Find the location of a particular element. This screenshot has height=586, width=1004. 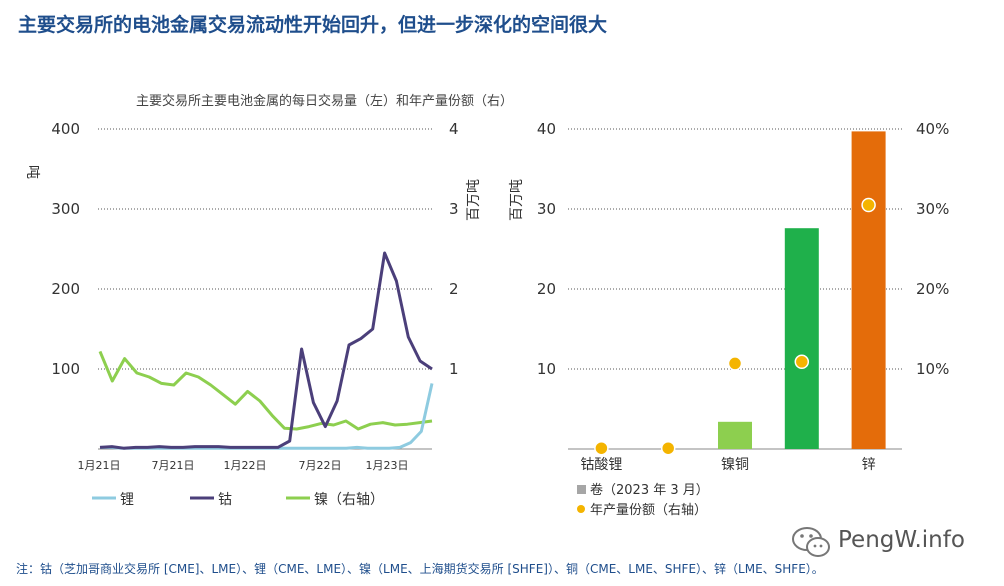

legend-label: 卷（2023 年 3 月） is located at coordinates (649, 490).